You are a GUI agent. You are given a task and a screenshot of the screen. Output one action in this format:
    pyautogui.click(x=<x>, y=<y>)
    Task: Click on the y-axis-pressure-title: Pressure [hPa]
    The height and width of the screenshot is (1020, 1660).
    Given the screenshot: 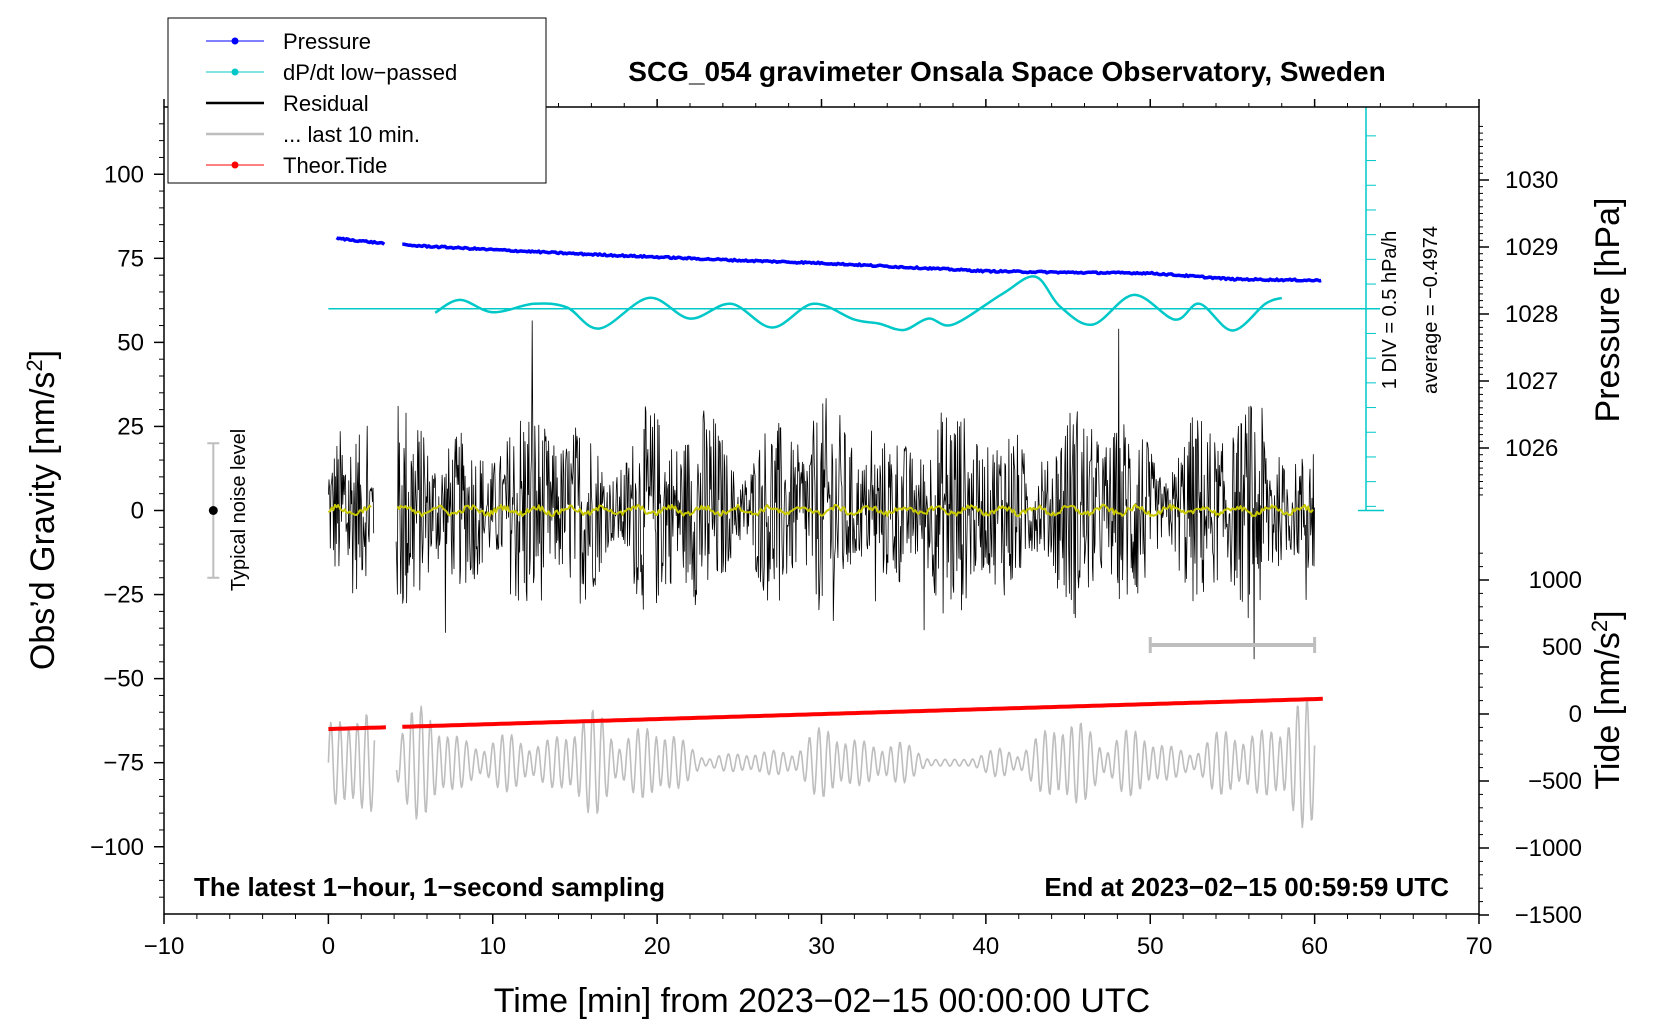 What is the action you would take?
    pyautogui.click(x=1608, y=310)
    